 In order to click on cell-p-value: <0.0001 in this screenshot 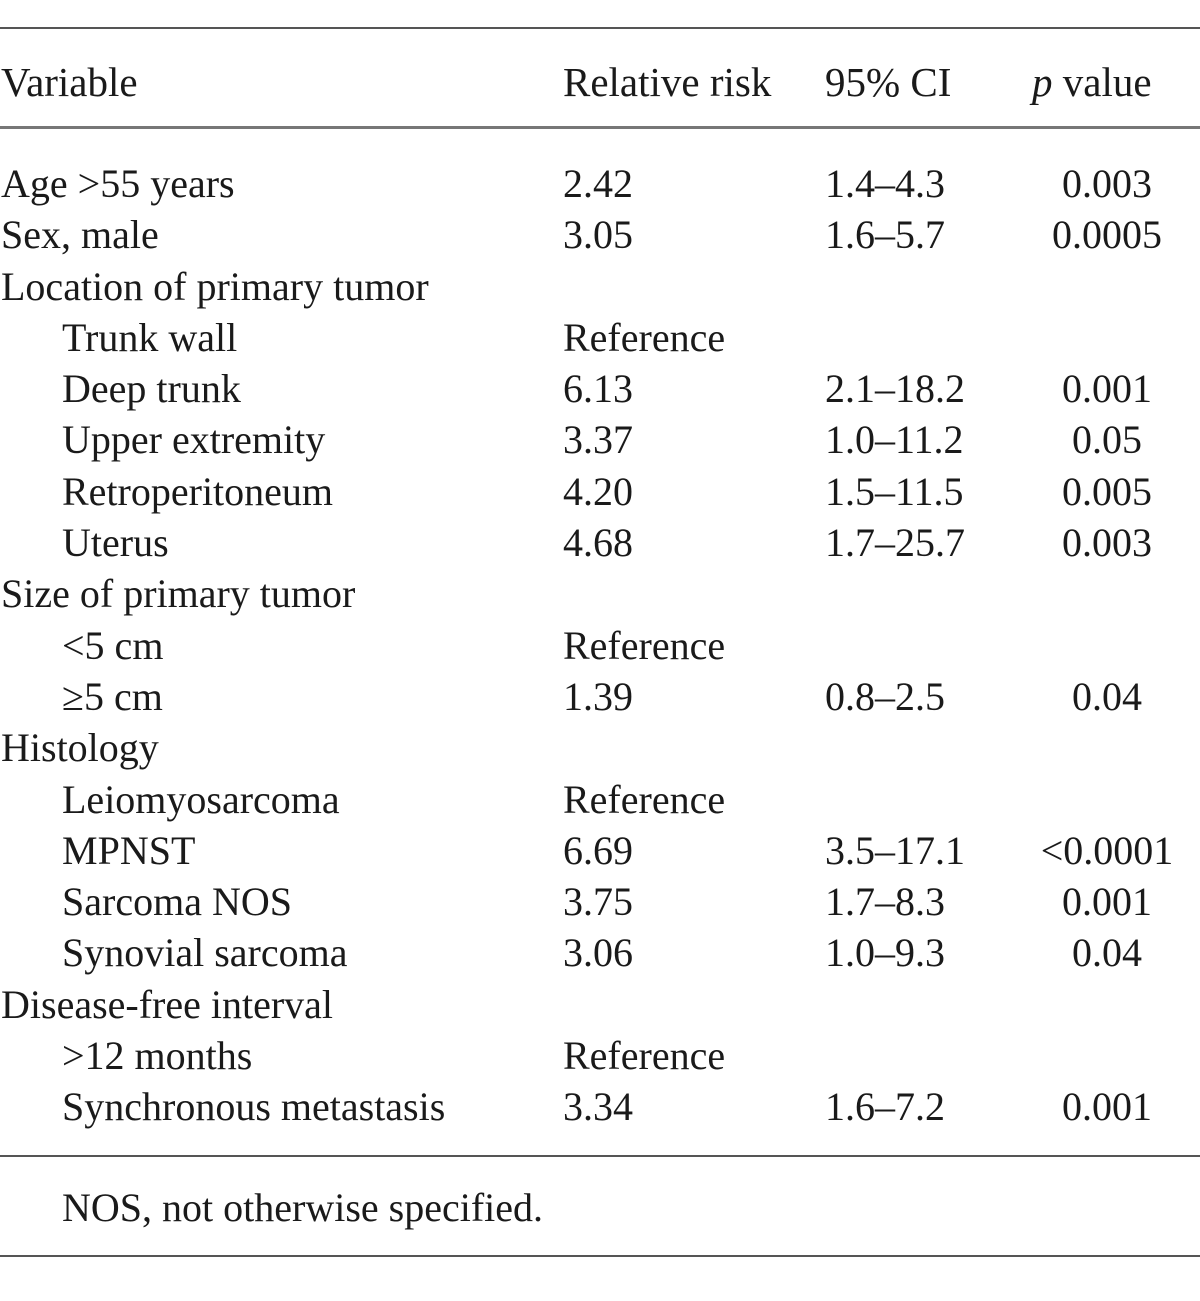, I will do `click(1107, 850)`.